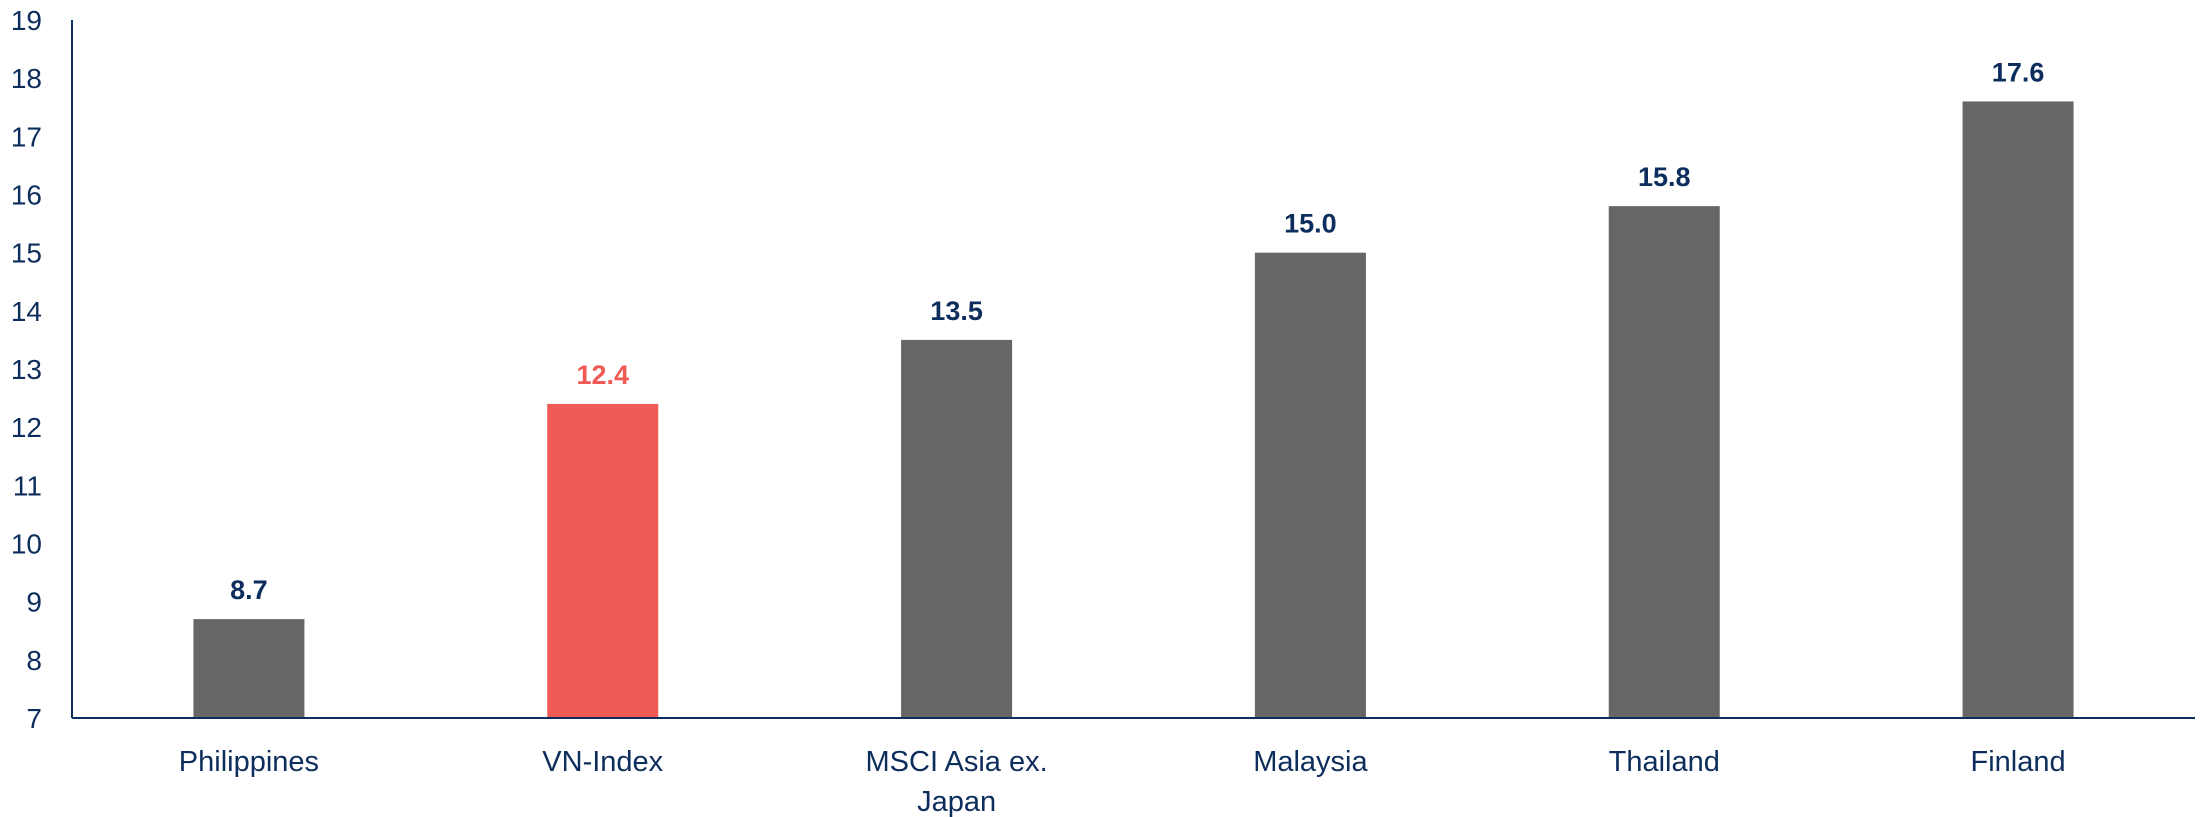 The width and height of the screenshot is (2203, 817). Describe the element at coordinates (26, 78) in the screenshot. I see `y-tick-label: 18` at that location.